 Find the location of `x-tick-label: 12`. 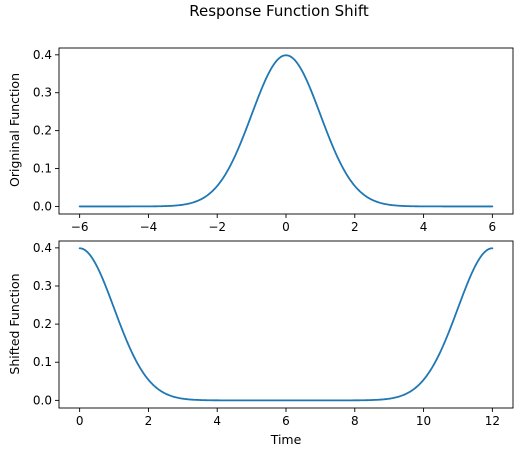

x-tick-label: 12 is located at coordinates (492, 421).